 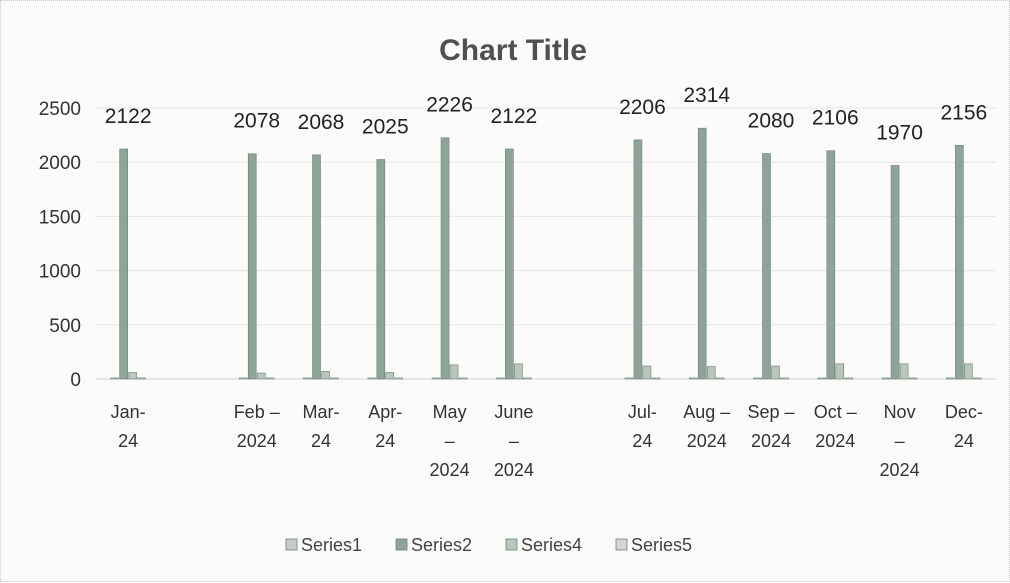 I want to click on x-tick-label: May, so click(x=450, y=412).